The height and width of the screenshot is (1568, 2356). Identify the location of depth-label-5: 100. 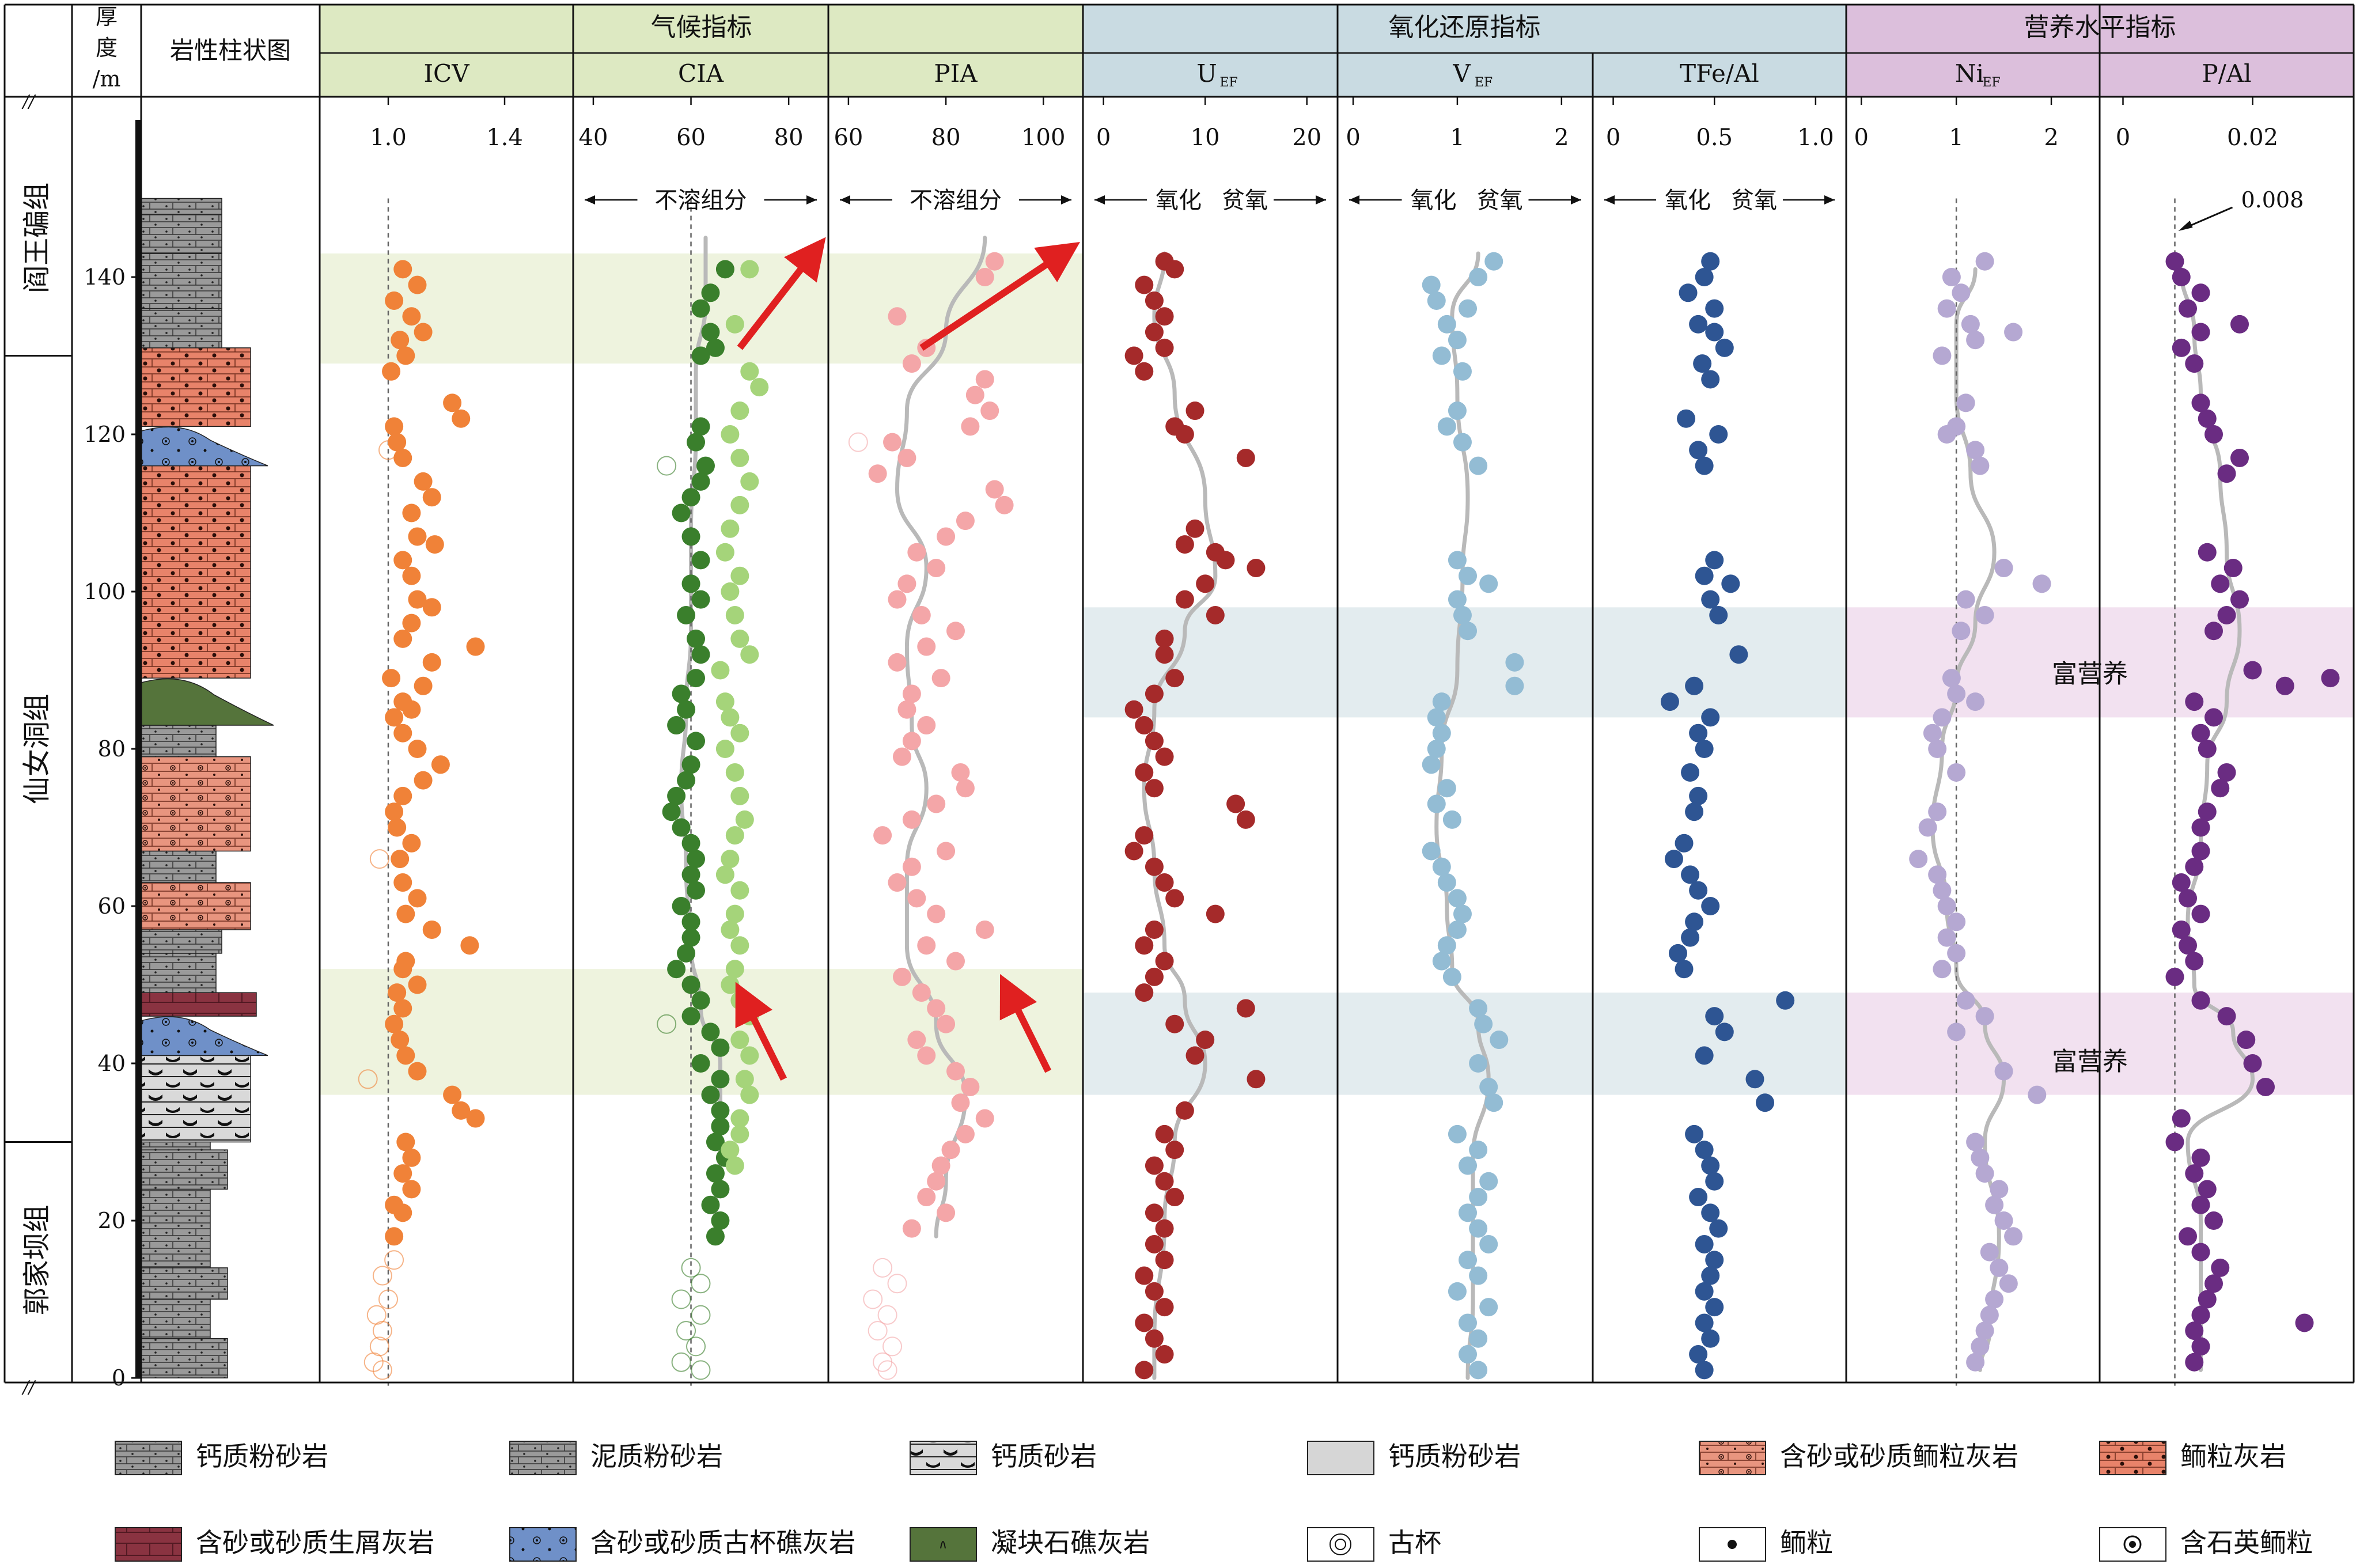
(105, 591).